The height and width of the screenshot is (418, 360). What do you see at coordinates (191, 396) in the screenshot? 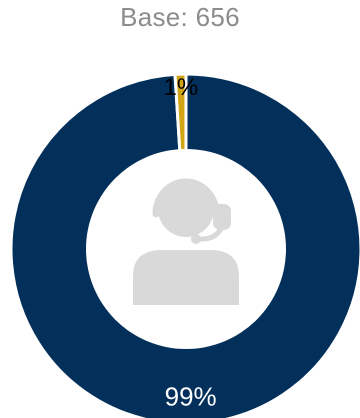
I see `data-label-1: 99%` at bounding box center [191, 396].